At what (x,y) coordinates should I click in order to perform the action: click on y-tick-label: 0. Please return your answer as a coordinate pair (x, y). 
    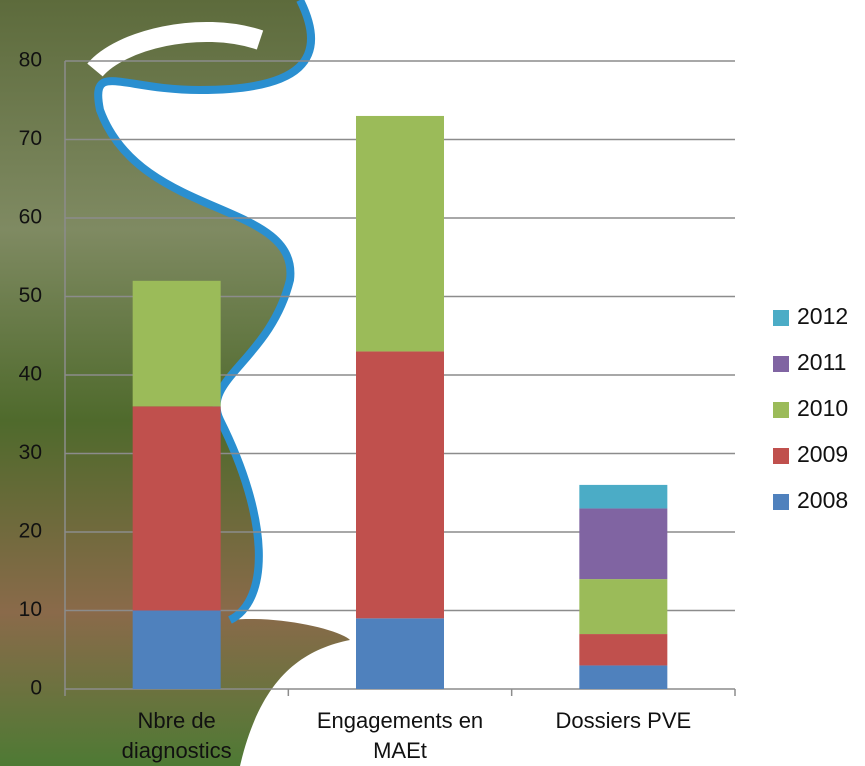
    Looking at the image, I should click on (36, 688).